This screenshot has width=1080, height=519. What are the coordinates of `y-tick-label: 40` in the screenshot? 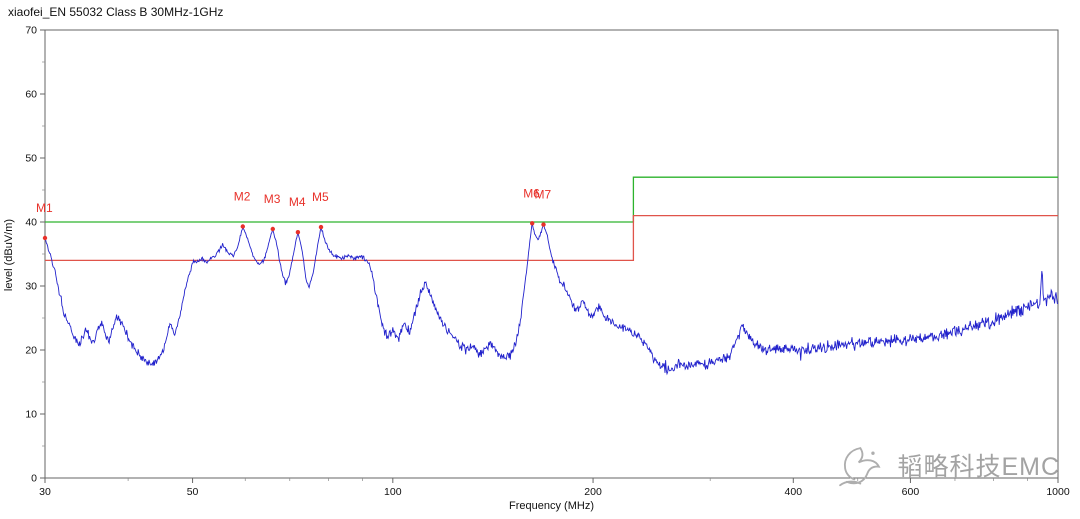 It's located at (31, 223).